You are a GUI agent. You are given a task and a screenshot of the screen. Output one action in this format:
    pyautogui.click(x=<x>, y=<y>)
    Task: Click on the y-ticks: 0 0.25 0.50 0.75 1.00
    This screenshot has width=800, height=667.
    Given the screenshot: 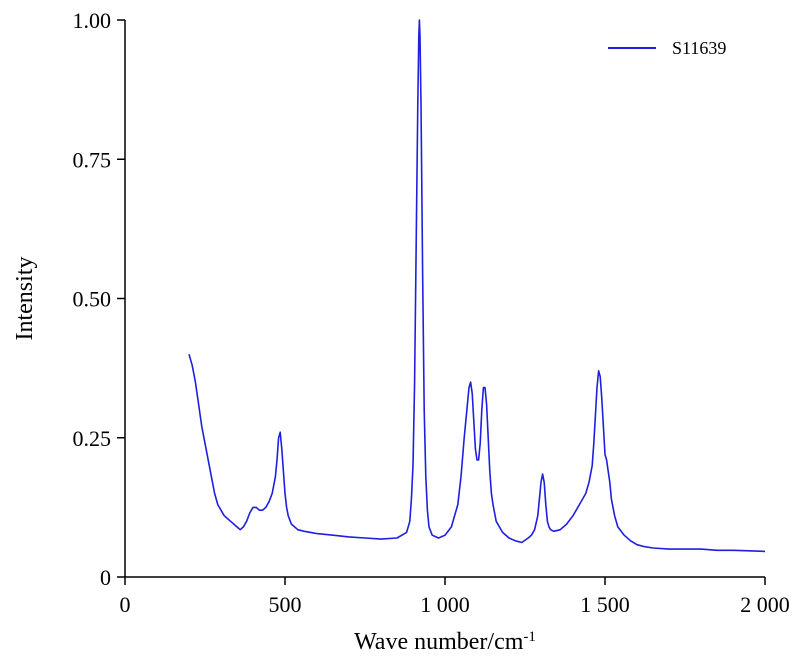 What is the action you would take?
    pyautogui.click(x=99, y=299)
    